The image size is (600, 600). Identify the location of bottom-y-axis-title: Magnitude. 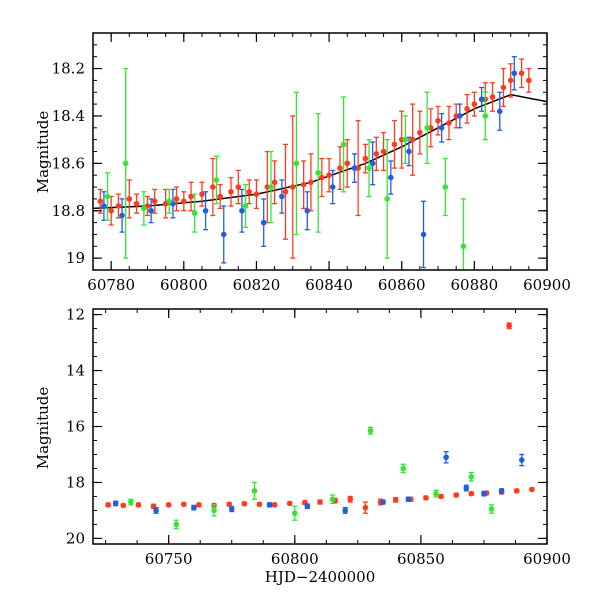
(43, 428).